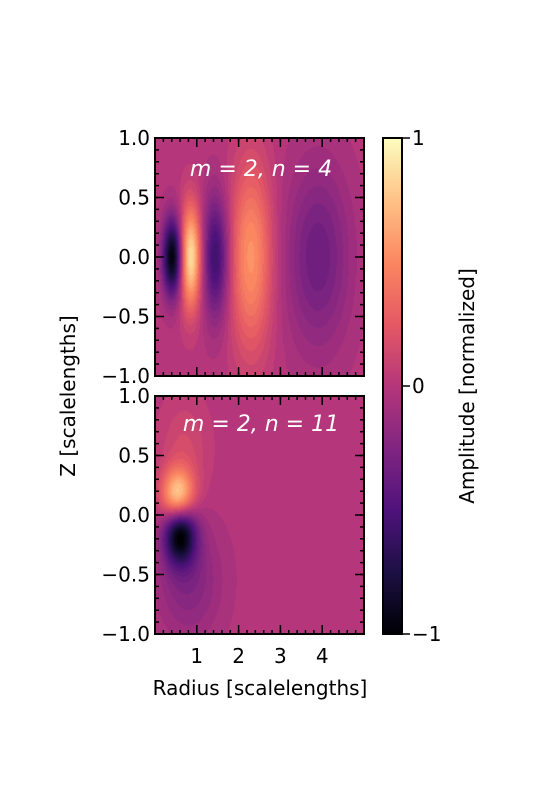 The height and width of the screenshot is (792, 553). I want to click on panel-title-bottom: m = 2, n = 11, so click(261, 424).